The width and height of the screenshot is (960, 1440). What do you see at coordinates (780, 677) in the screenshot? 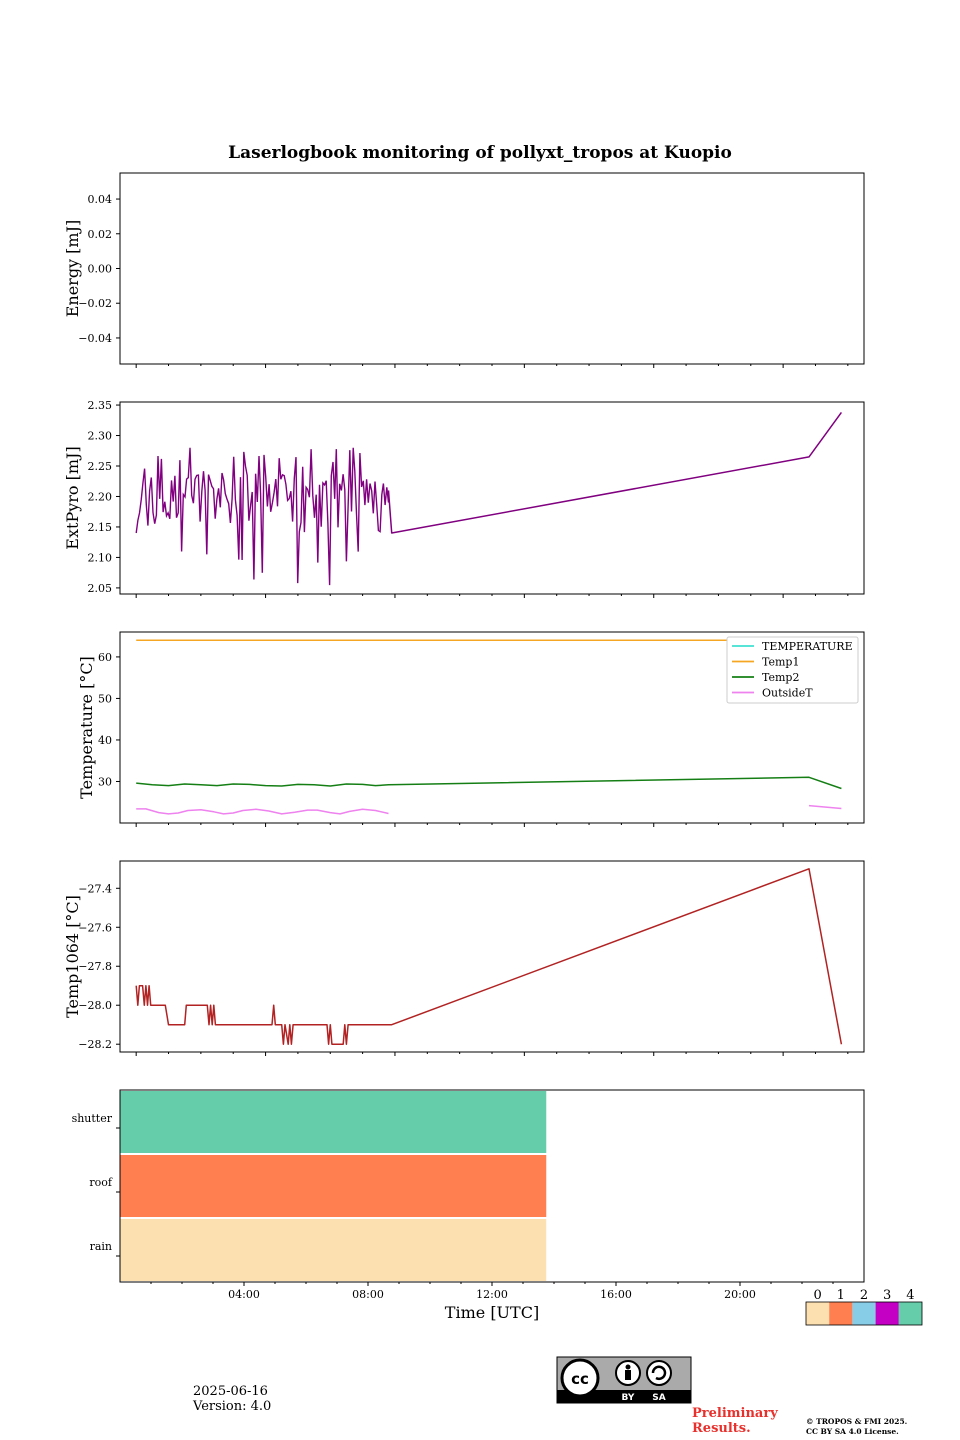
I see `legend-label: Temp2` at bounding box center [780, 677].